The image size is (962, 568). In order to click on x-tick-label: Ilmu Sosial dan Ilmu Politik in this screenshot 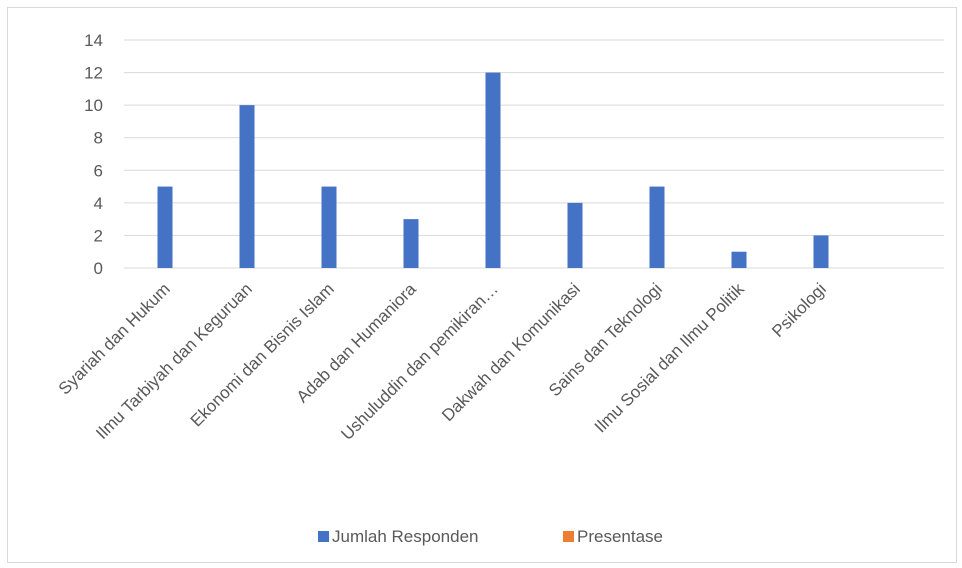, I will do `click(669, 357)`.